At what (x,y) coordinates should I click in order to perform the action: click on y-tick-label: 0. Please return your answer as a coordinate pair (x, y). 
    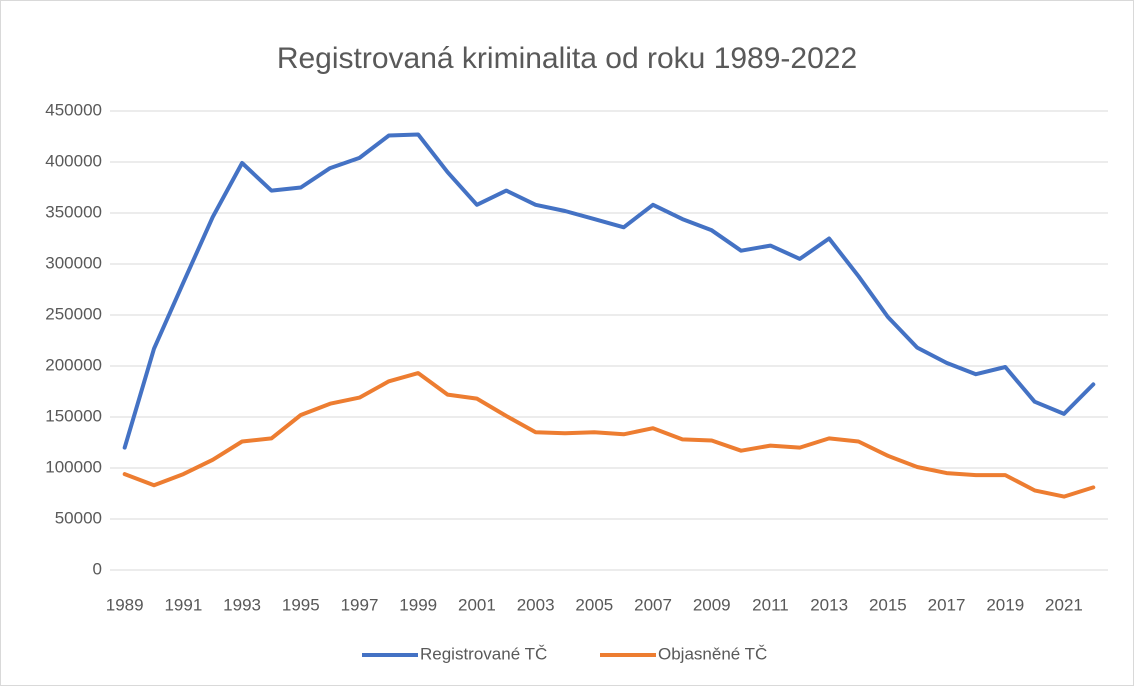
    Looking at the image, I should click on (97, 568).